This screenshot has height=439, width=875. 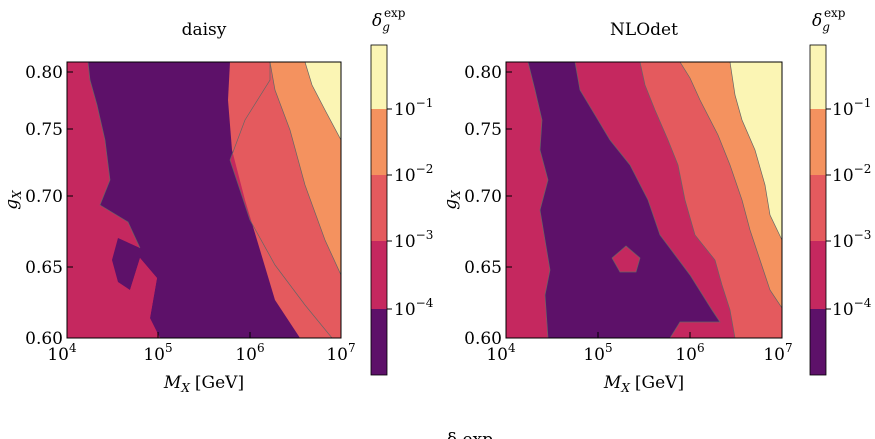 What do you see at coordinates (452, 200) in the screenshot?
I see `nlodet-ylabel: gX` at bounding box center [452, 200].